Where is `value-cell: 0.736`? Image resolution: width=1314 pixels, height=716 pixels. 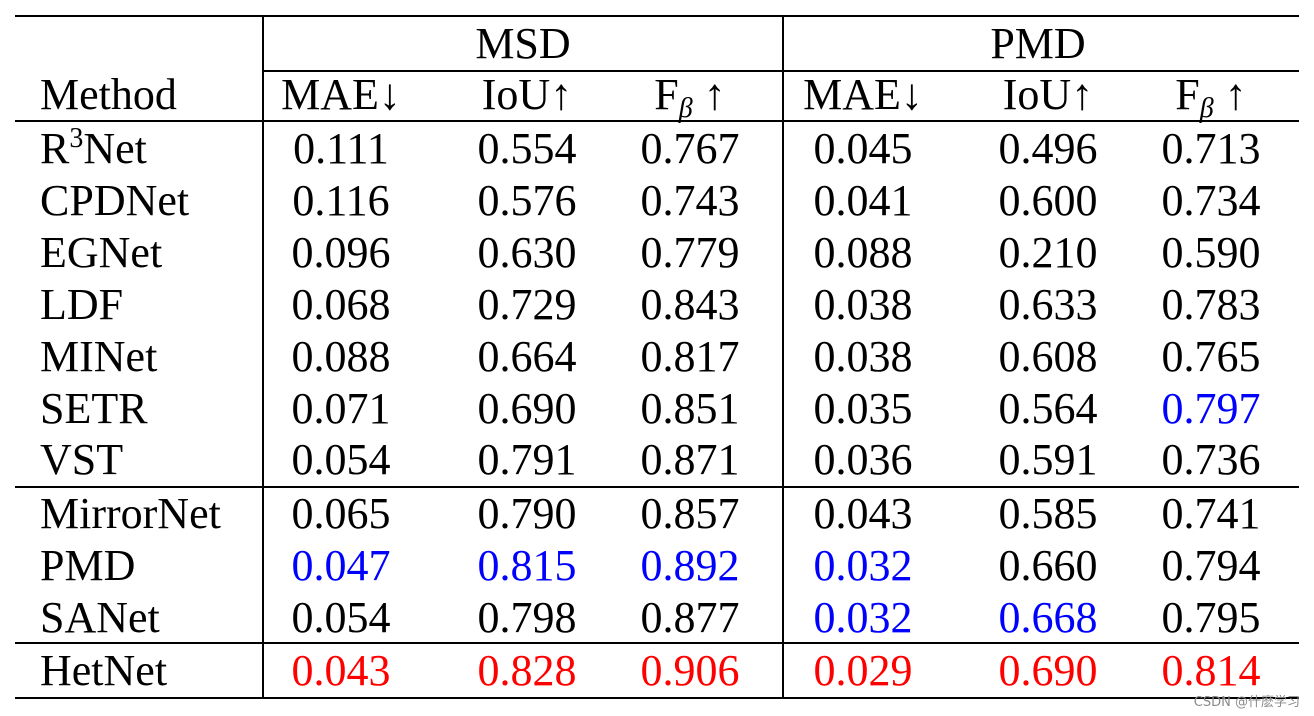 value-cell: 0.736 is located at coordinates (1211, 459).